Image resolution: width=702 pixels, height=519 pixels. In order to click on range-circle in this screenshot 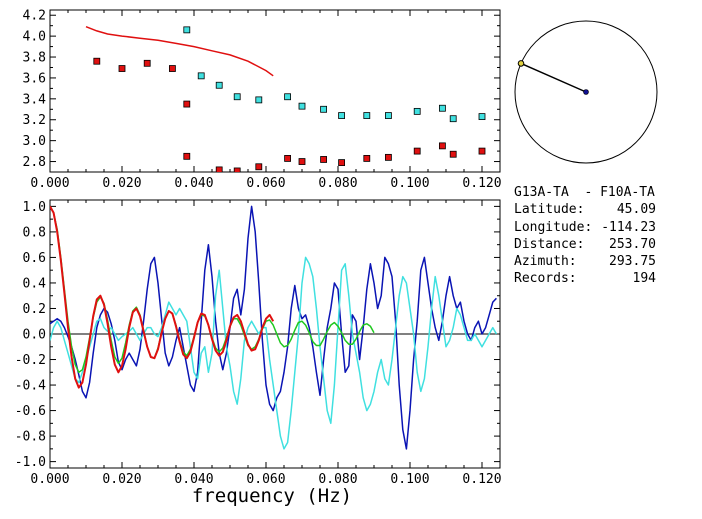, I will do `click(586, 92)`.